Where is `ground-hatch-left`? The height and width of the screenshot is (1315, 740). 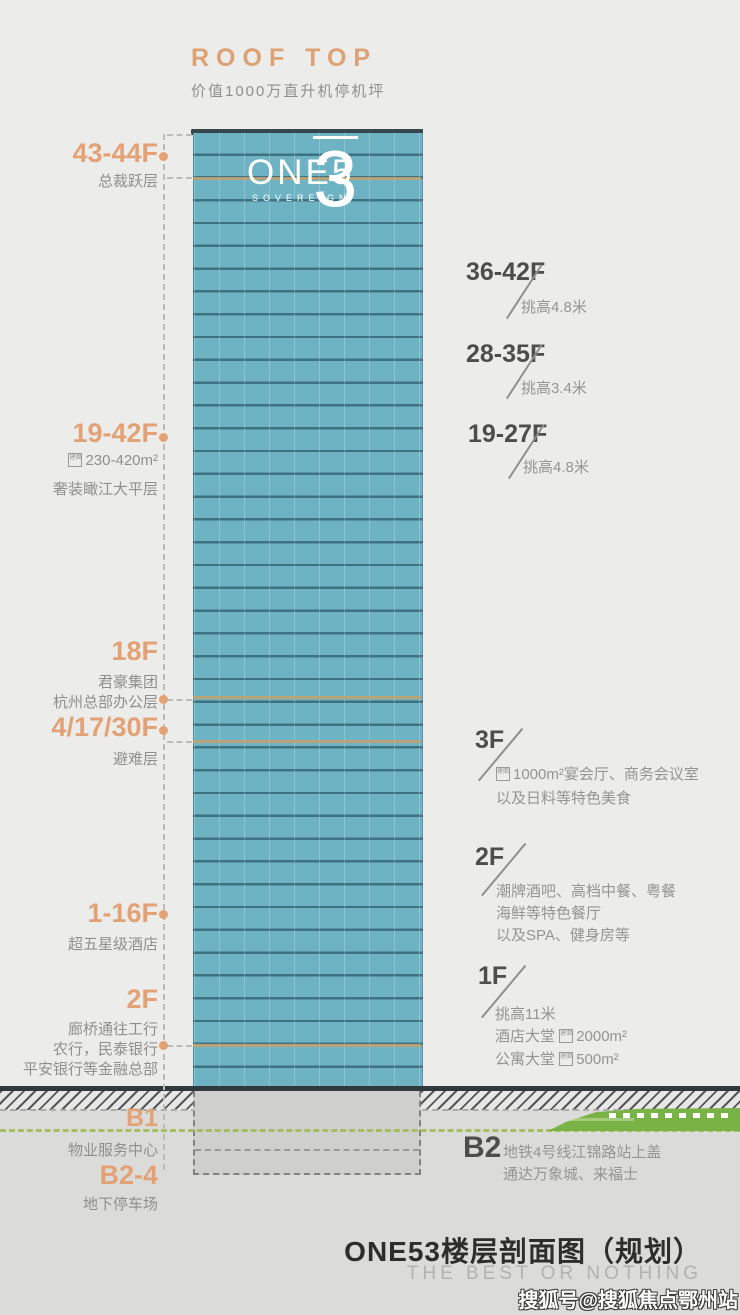 ground-hatch-left is located at coordinates (96, 1100).